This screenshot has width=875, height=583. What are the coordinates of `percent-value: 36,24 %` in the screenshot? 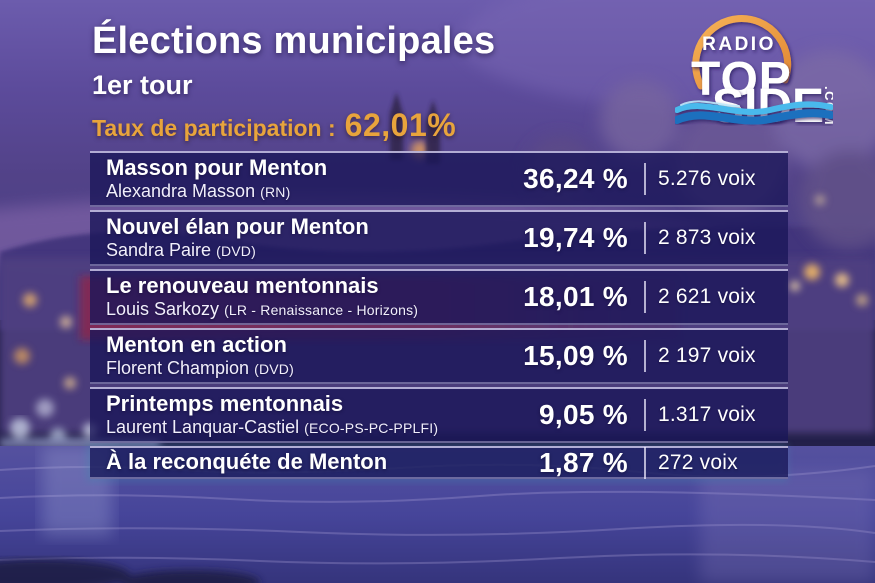 It's located at (575, 178).